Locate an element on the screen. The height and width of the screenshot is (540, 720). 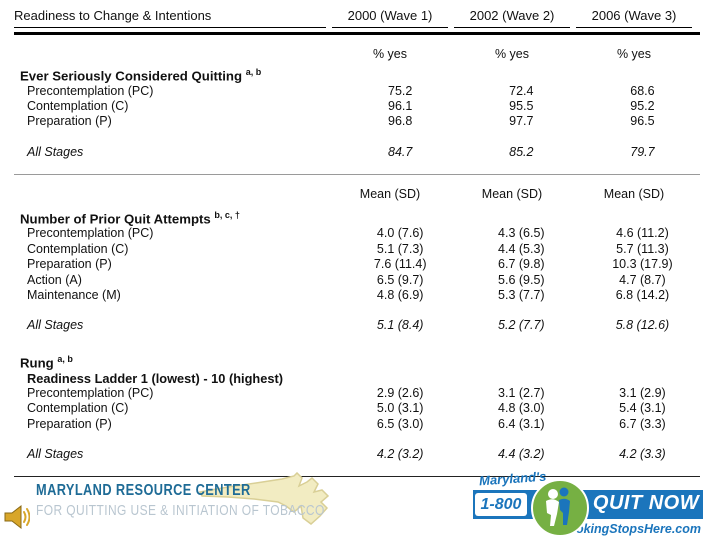
value-cell-wave-3: 4.2 (3.3) is located at coordinates (642, 454).